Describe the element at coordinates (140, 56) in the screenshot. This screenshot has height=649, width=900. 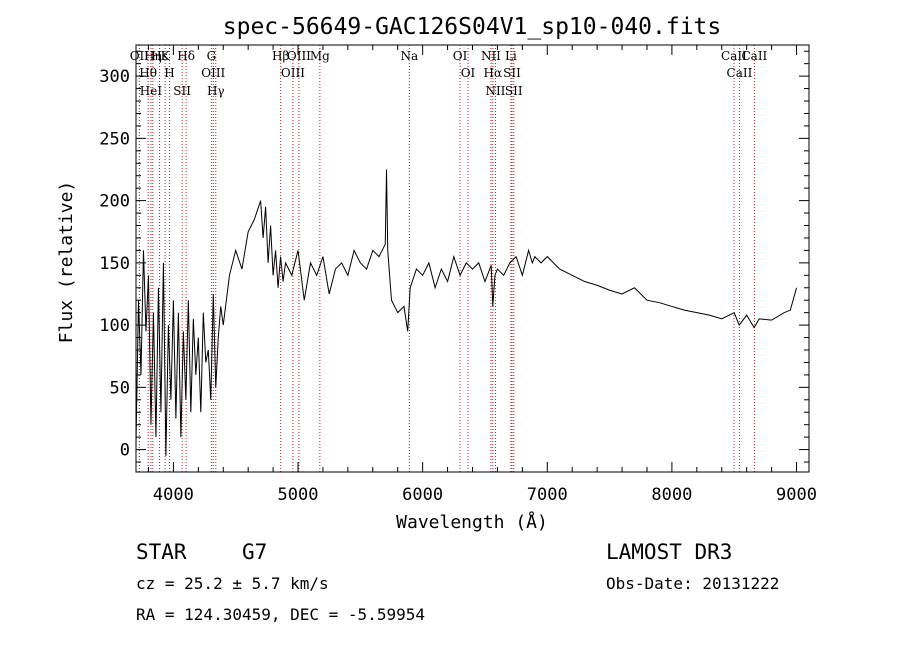
I see `line-label: OII` at that location.